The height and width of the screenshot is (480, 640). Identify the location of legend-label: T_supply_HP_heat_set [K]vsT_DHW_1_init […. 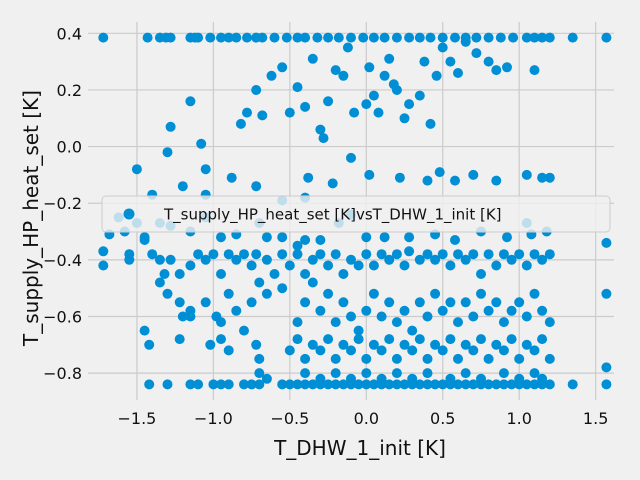
(332, 215).